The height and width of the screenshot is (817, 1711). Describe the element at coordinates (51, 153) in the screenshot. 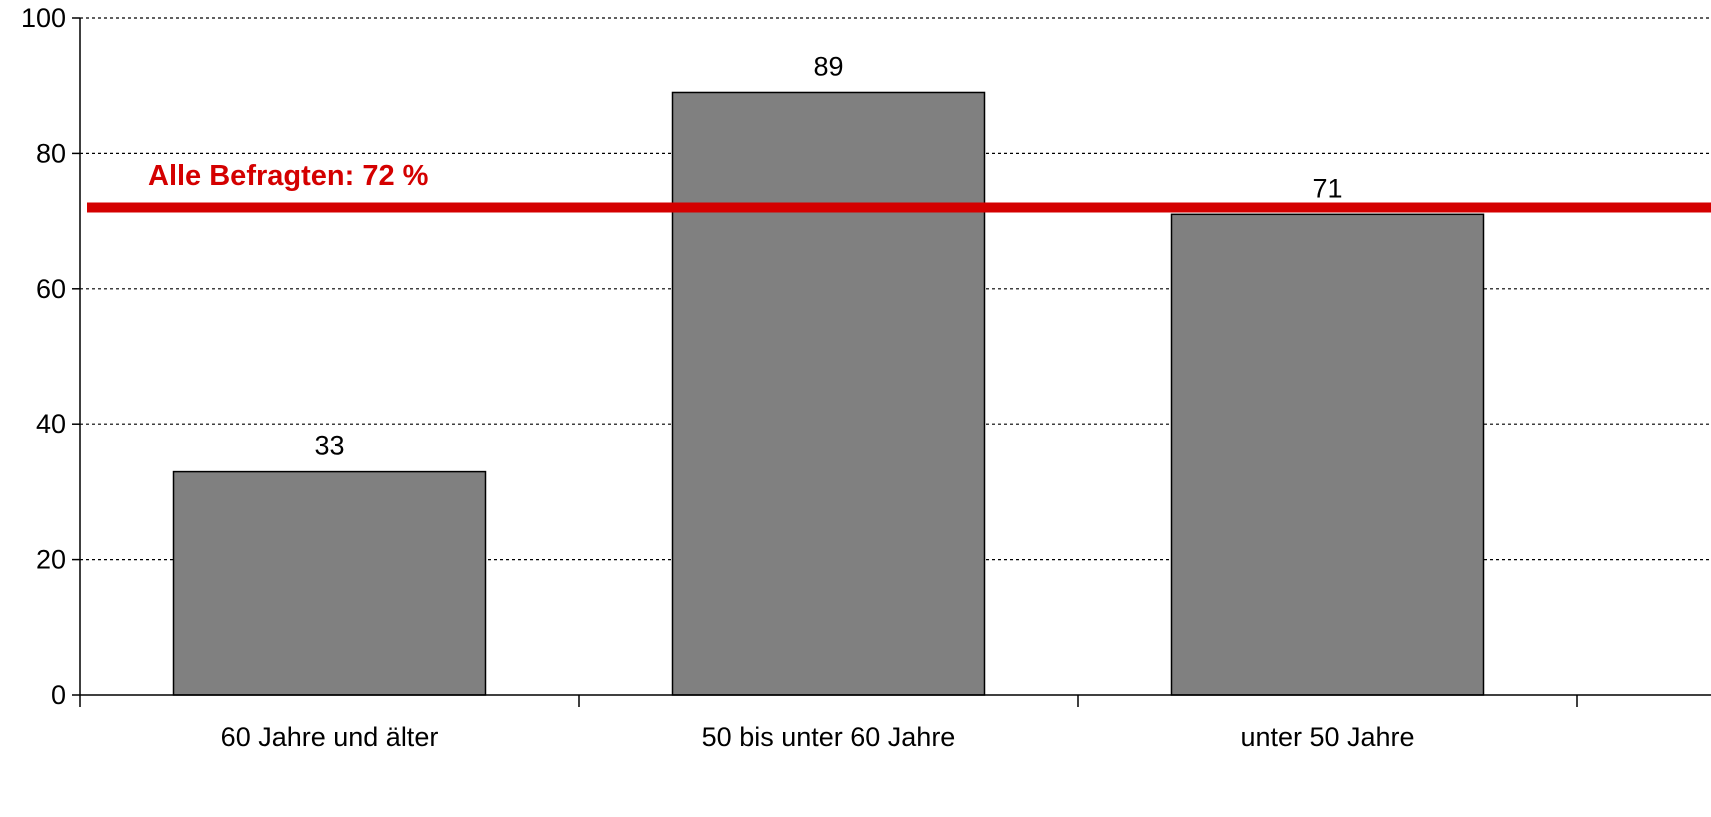

I see `y-tick-label: 80` at that location.